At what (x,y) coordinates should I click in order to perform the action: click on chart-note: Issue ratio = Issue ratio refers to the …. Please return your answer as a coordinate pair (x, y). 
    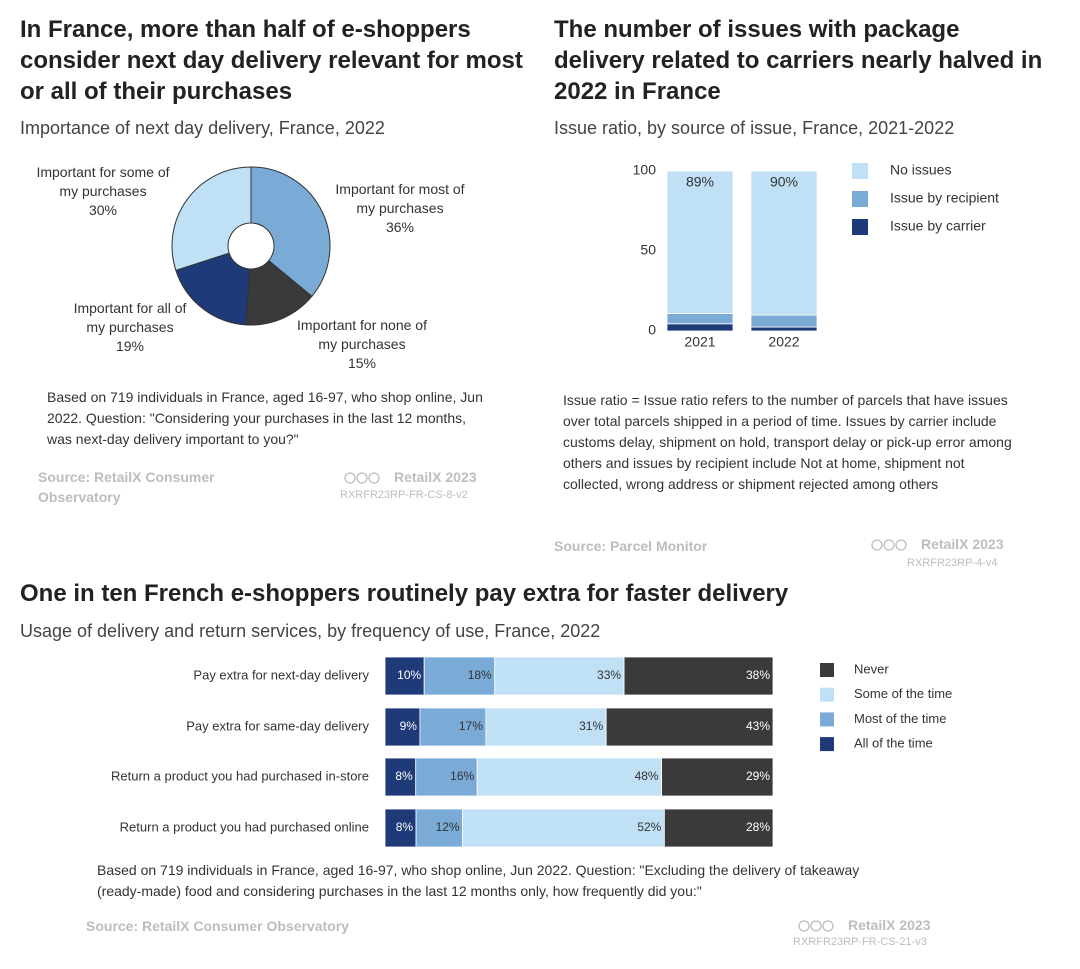
    Looking at the image, I should click on (787, 442).